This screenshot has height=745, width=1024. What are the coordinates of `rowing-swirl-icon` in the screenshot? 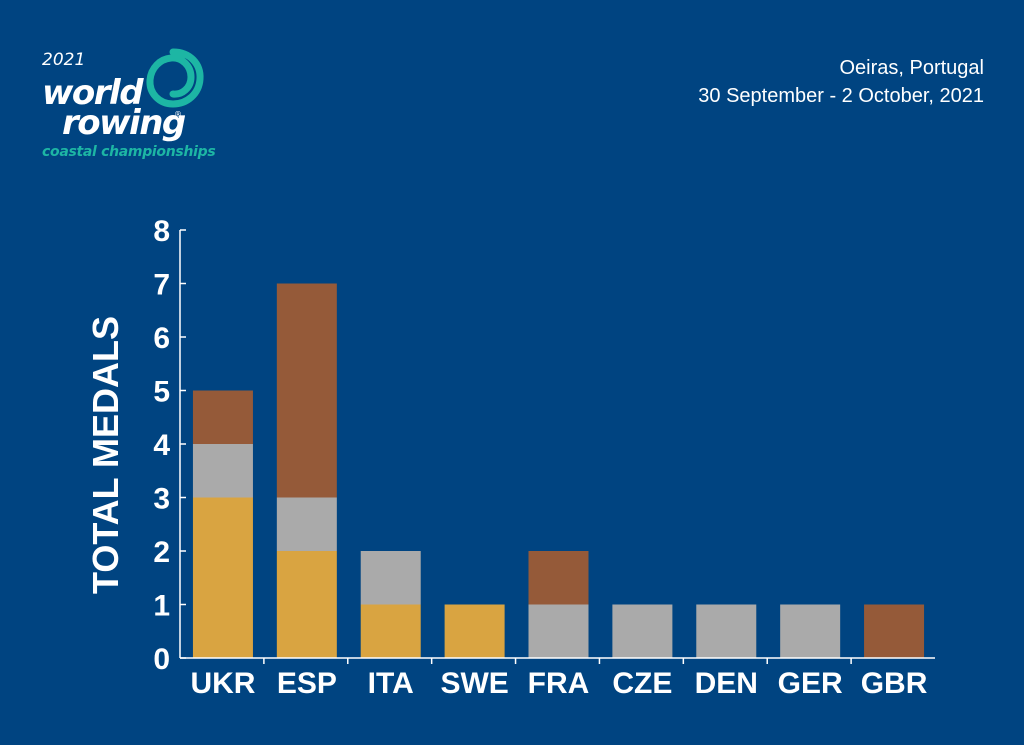 It's located at (175, 78).